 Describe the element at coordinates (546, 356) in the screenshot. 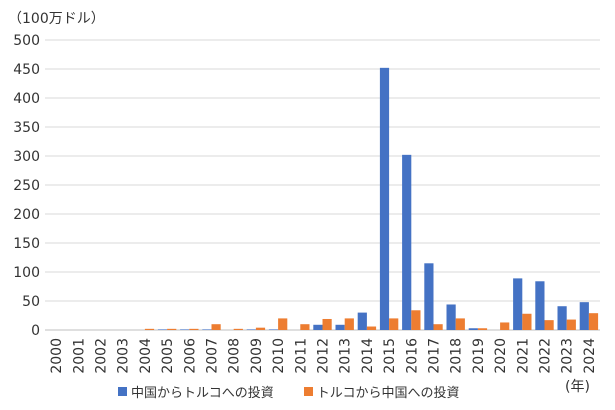

I see `x-tick-label: 2022` at that location.